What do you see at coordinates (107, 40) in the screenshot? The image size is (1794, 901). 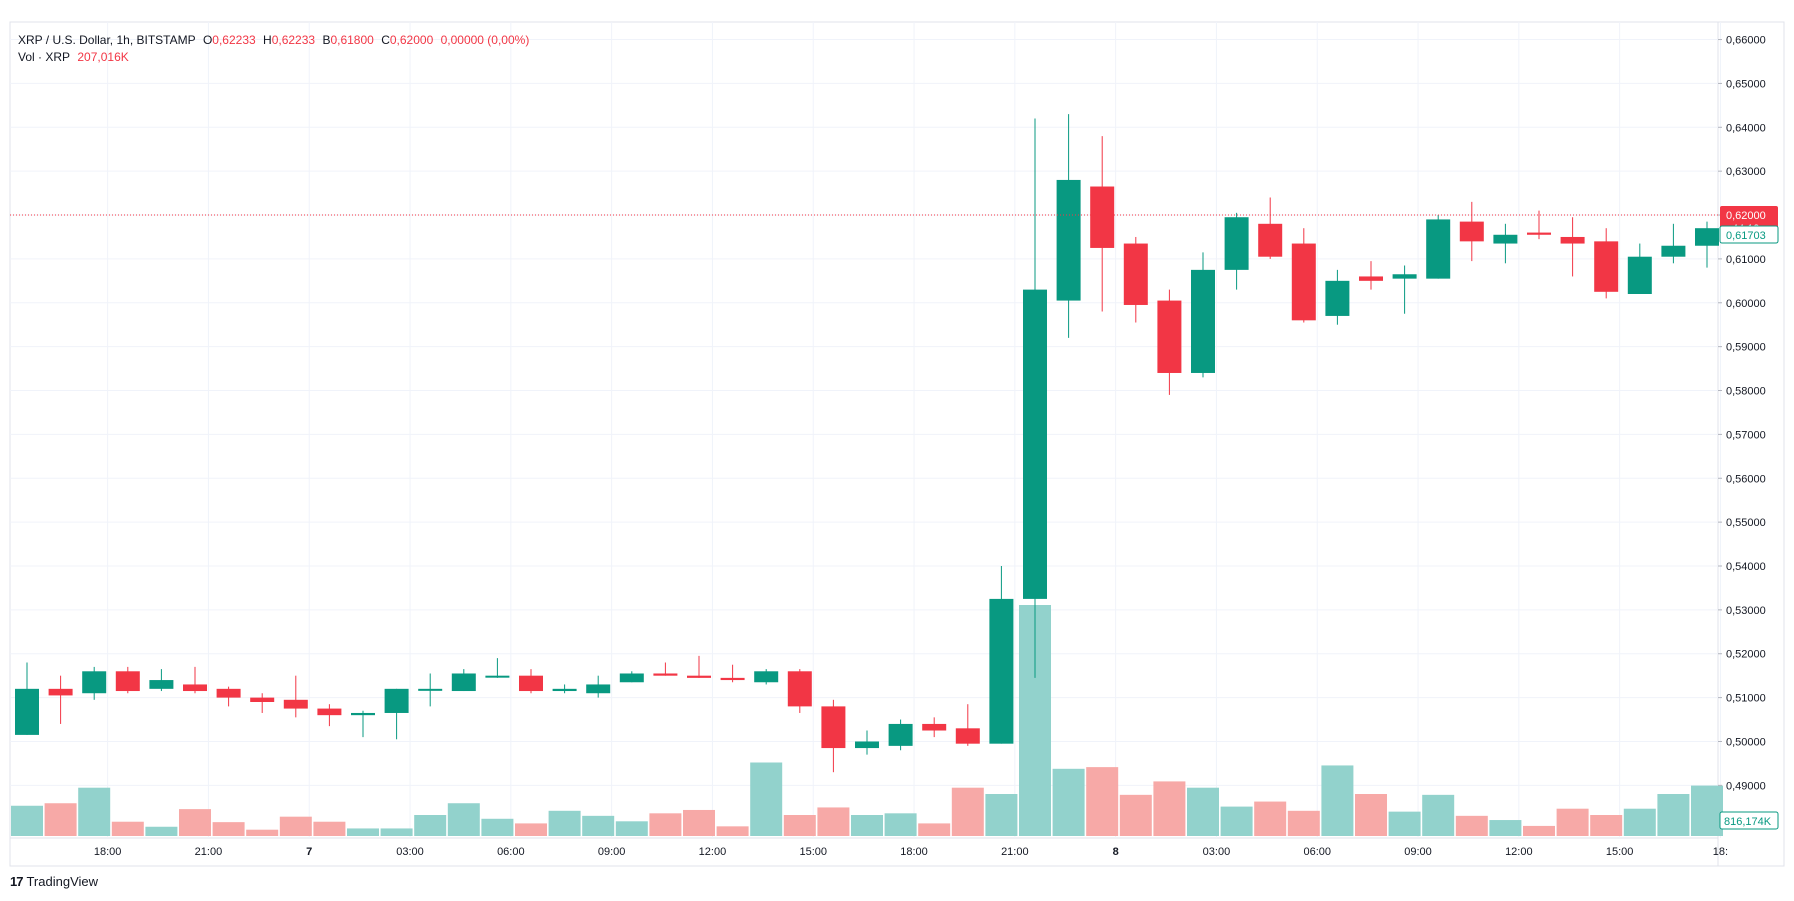 I see `legend-symbol: XRP / U.S. Dollar, 1h, BITSTAMP` at bounding box center [107, 40].